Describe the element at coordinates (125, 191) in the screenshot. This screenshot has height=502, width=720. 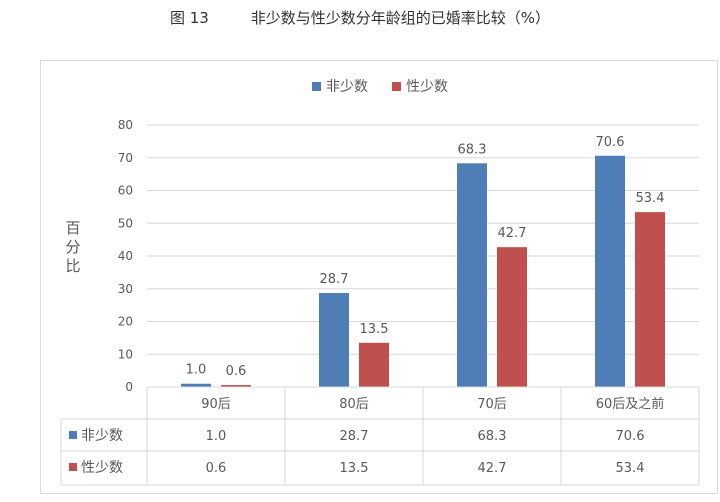
I see `y-tick-label: 60` at that location.